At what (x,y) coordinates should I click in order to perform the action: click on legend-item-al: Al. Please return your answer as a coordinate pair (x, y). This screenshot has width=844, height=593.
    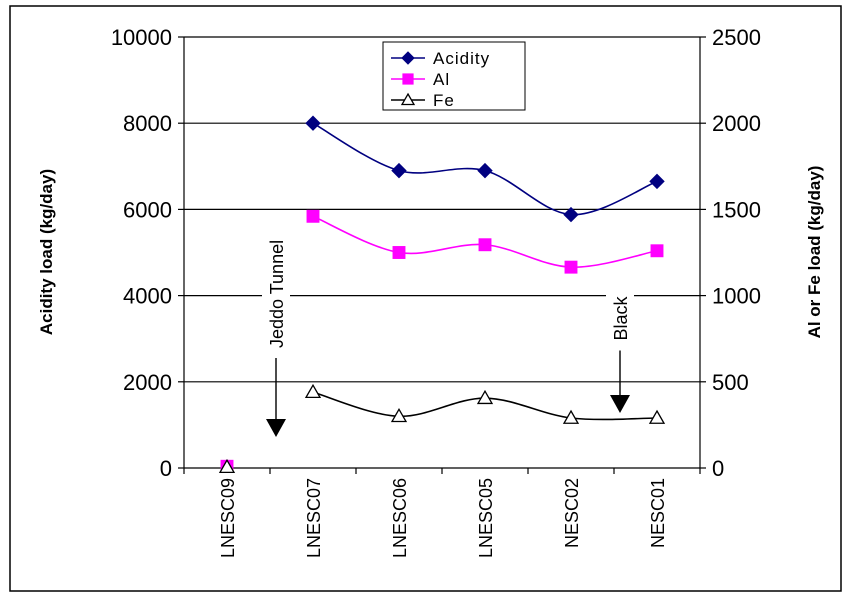
    Looking at the image, I should click on (420, 79).